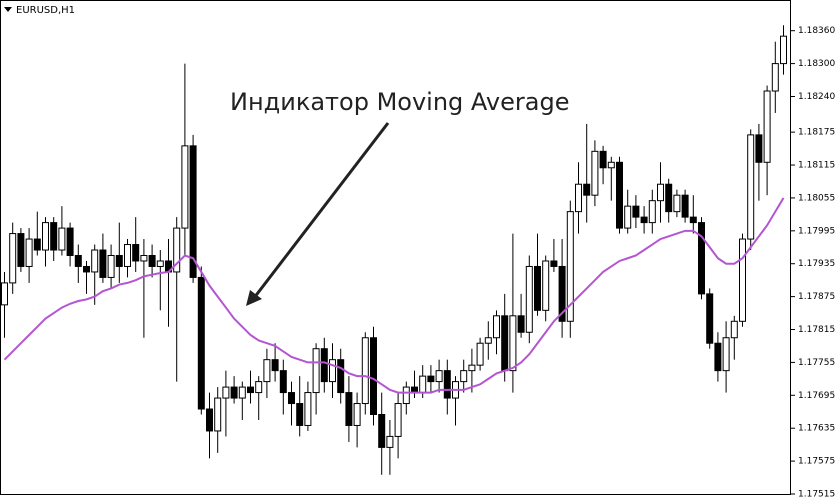 The width and height of the screenshot is (839, 500). Describe the element at coordinates (816, 97) in the screenshot. I see `y-tick-label: 1.18240` at that location.